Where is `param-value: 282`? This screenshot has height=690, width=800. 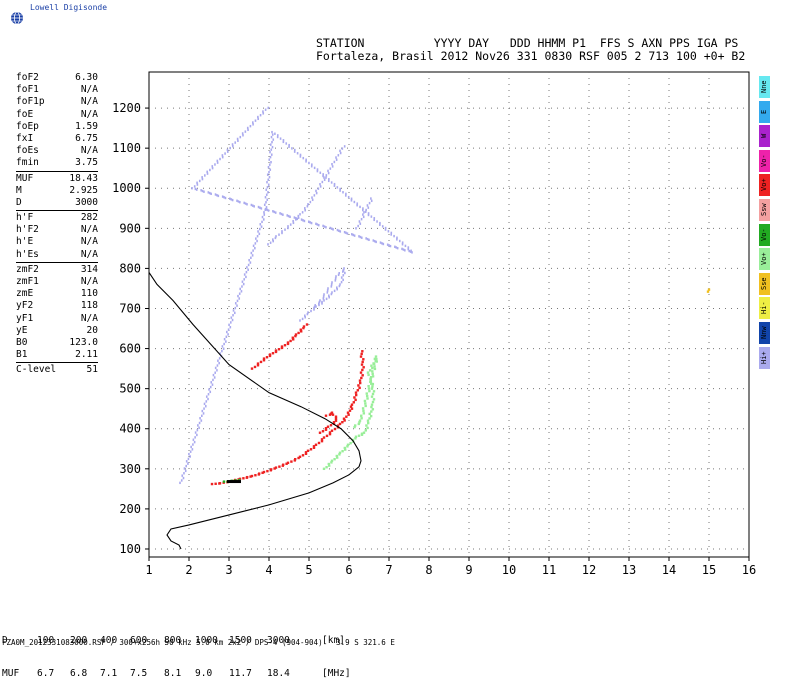
param-value: 282 is located at coordinates (89, 218).